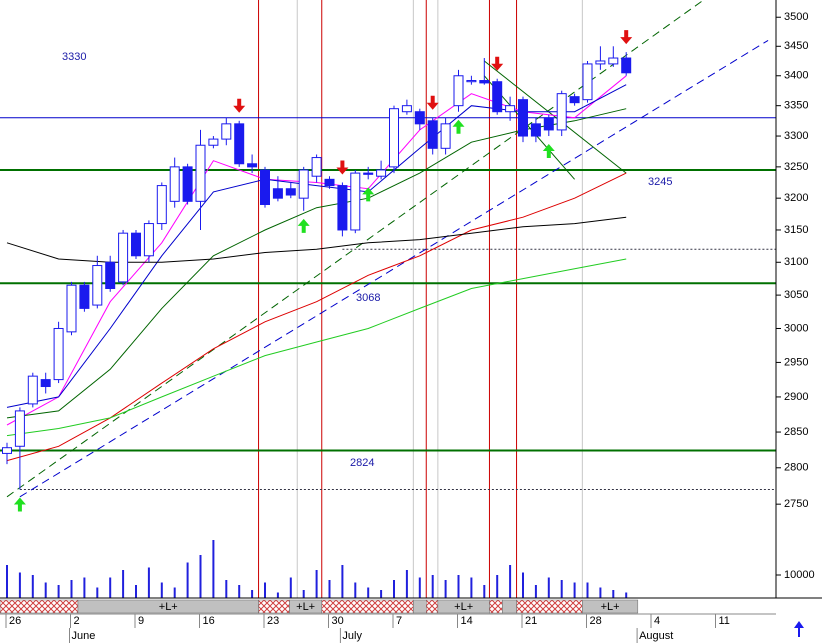 The height and width of the screenshot is (643, 822). What do you see at coordinates (209, 621) in the screenshot?
I see `date-label: 16` at bounding box center [209, 621].